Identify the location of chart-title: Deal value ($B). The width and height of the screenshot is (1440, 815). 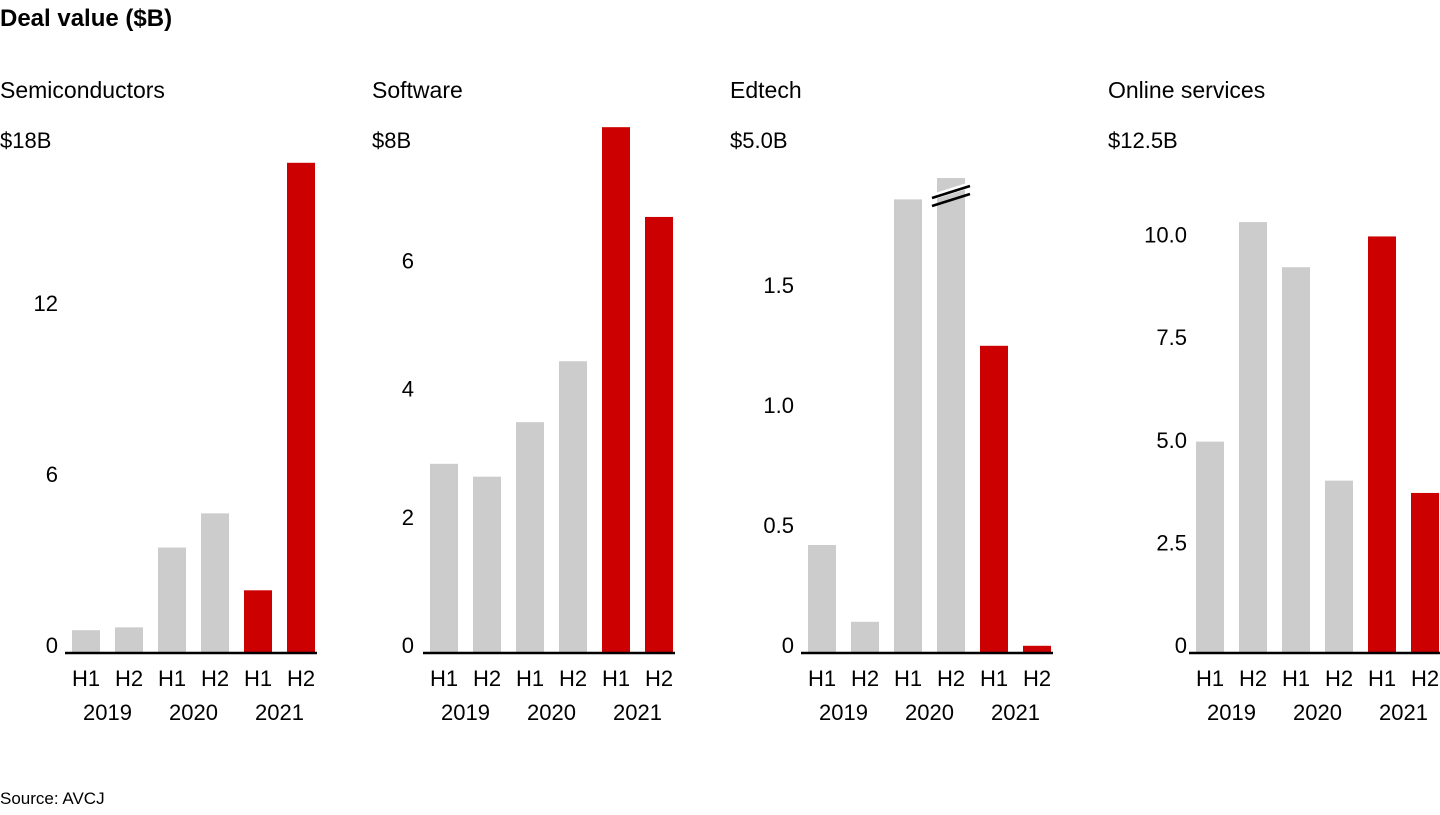
(86, 18).